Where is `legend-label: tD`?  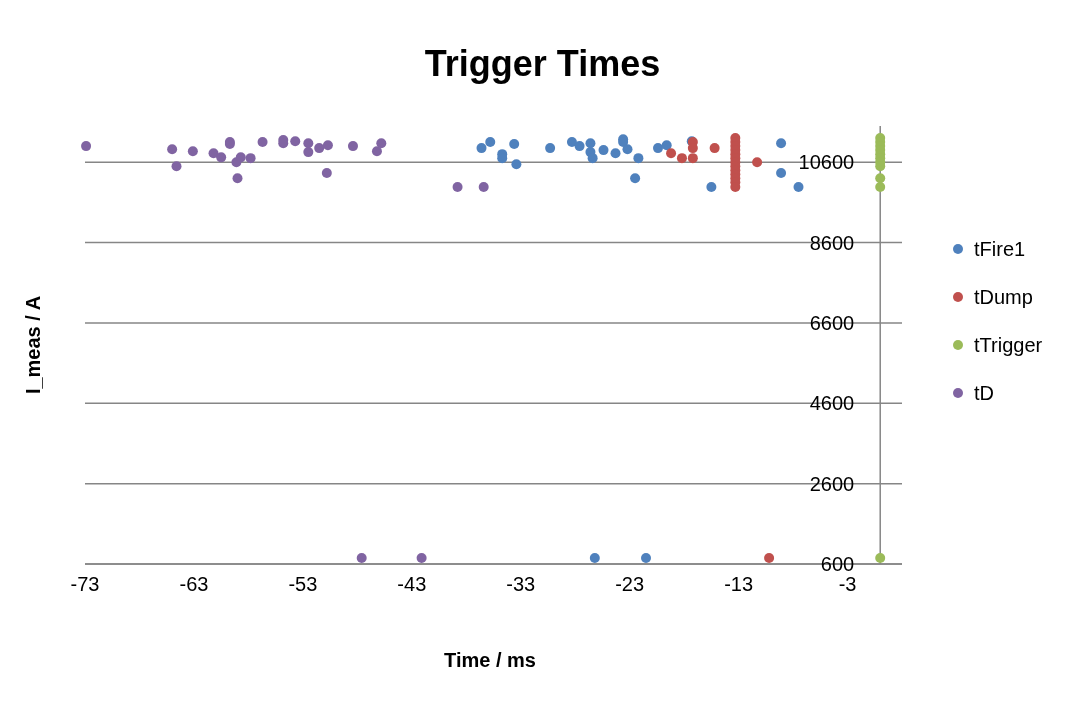 legend-label: tD is located at coordinates (984, 393).